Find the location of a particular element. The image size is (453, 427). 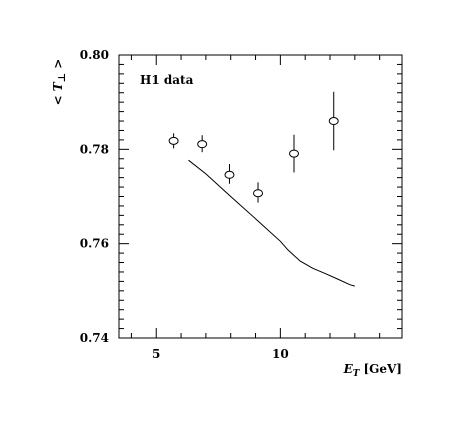

y-axis-subscript: ⊥ is located at coordinates (62, 78).